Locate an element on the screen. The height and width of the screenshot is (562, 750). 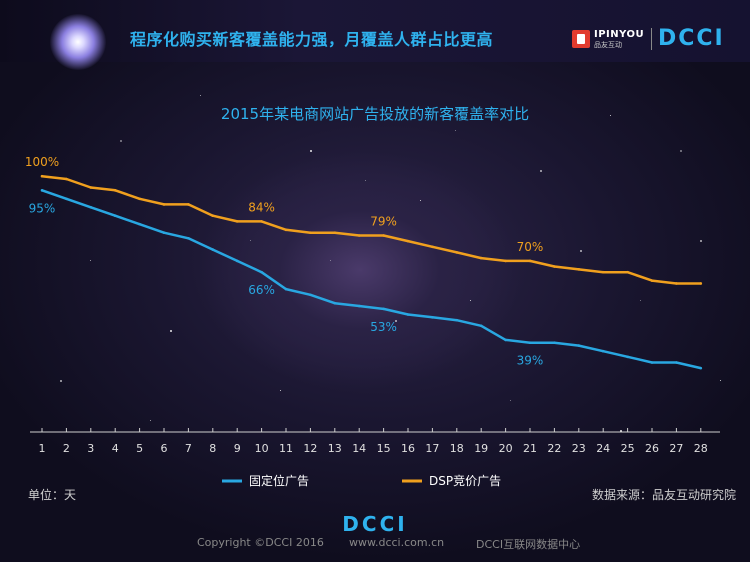
x-tick-label: 12 is located at coordinates (310, 448).